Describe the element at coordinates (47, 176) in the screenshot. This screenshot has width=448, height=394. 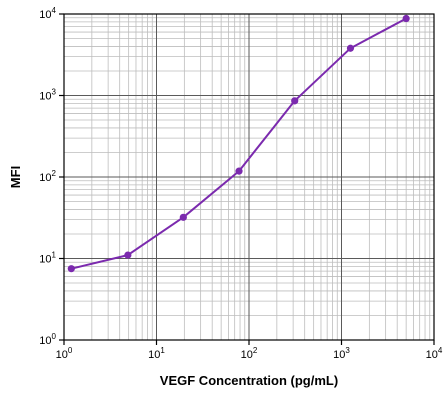
I see `y-tick-label: 10²` at that location.